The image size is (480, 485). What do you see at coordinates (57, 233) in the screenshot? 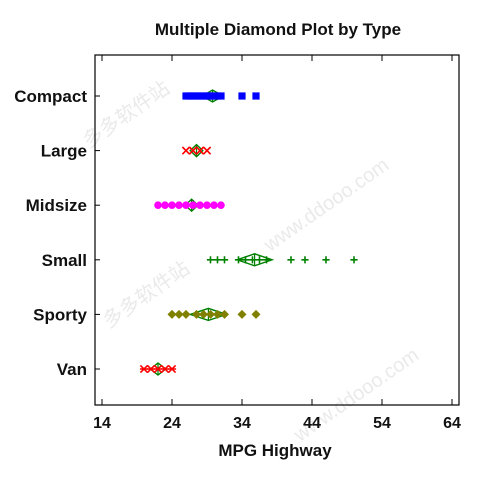
I see `category-labels: Compact Large Midsize Small Sporty Van` at bounding box center [57, 233].